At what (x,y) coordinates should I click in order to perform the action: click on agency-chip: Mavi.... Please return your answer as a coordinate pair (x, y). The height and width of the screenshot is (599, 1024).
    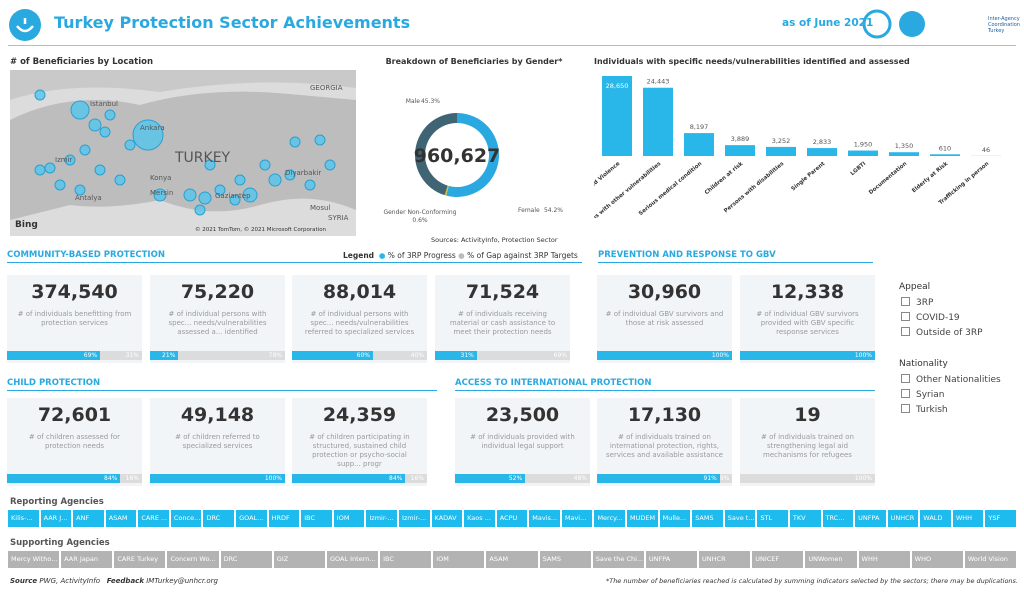
    Looking at the image, I should click on (577, 518).